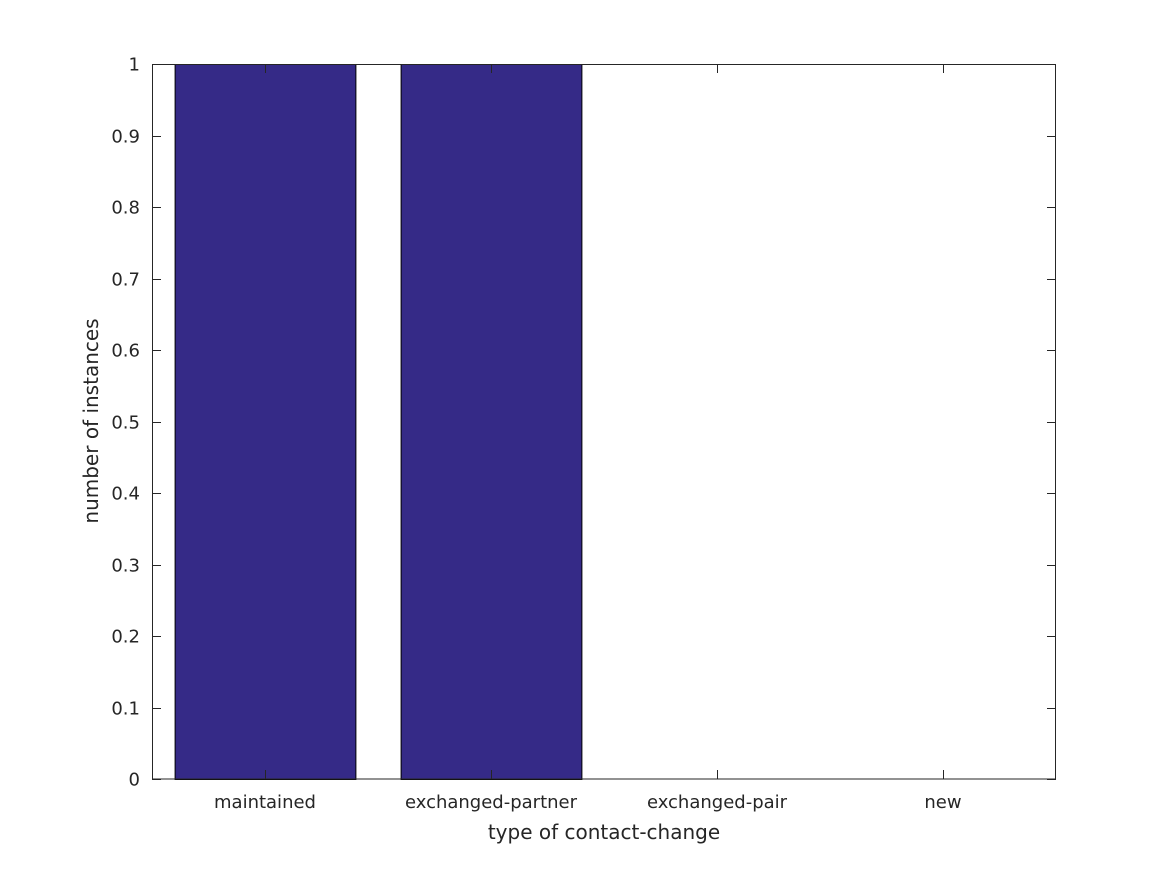 This screenshot has width=1167, height=879. Describe the element at coordinates (134, 780) in the screenshot. I see `y-tick-label: 0` at that location.